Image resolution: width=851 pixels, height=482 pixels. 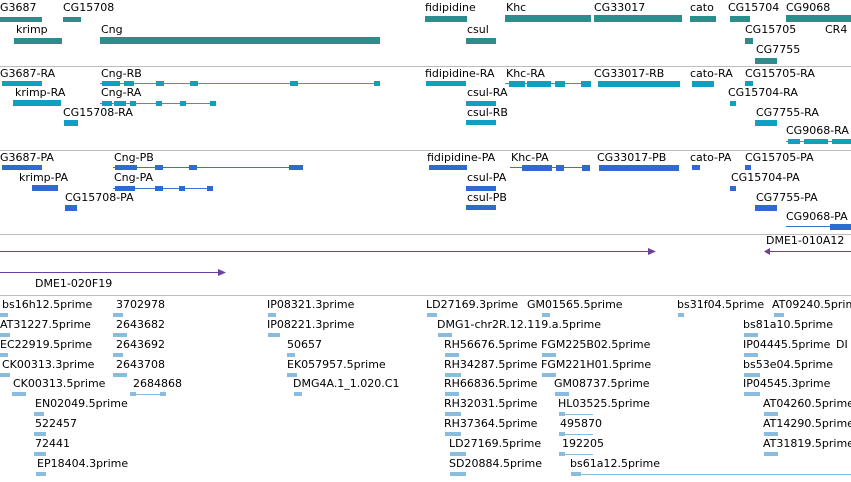 I want to click on est-feature: LD27169.5prime, so click(x=498, y=448).